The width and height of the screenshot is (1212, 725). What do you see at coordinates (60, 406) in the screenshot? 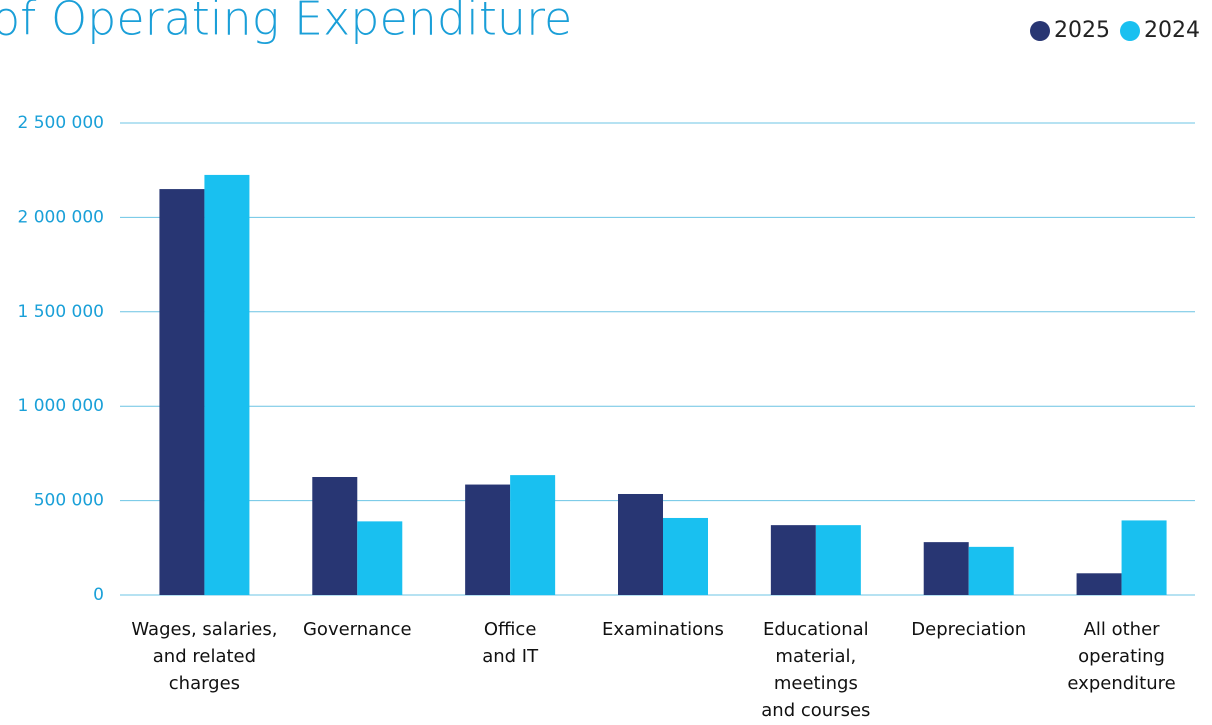
I see `y-tick-label: 1 000 000` at bounding box center [60, 406].